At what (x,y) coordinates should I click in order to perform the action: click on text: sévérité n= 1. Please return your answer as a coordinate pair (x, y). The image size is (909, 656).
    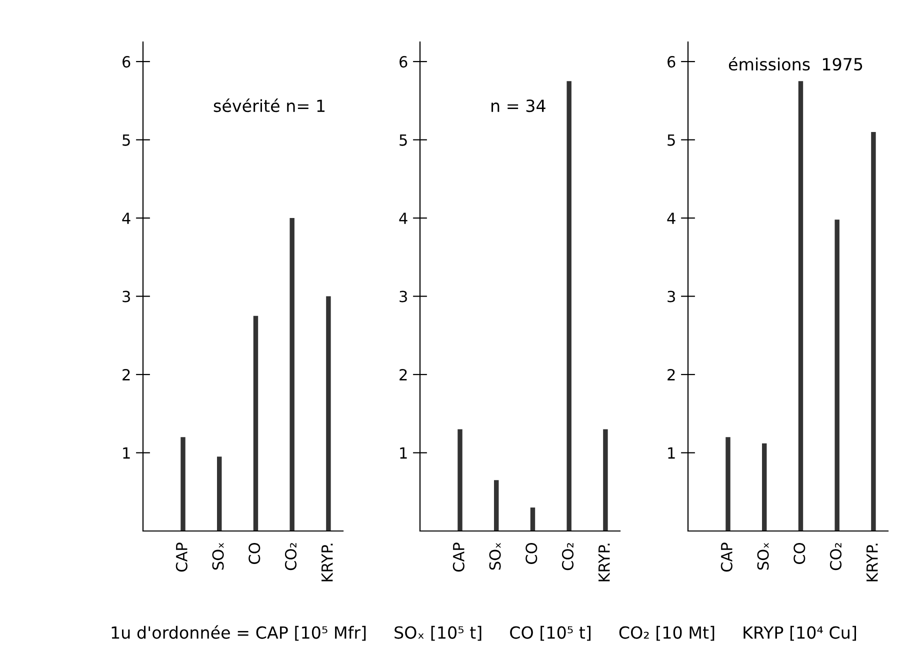
    Looking at the image, I should click on (269, 105).